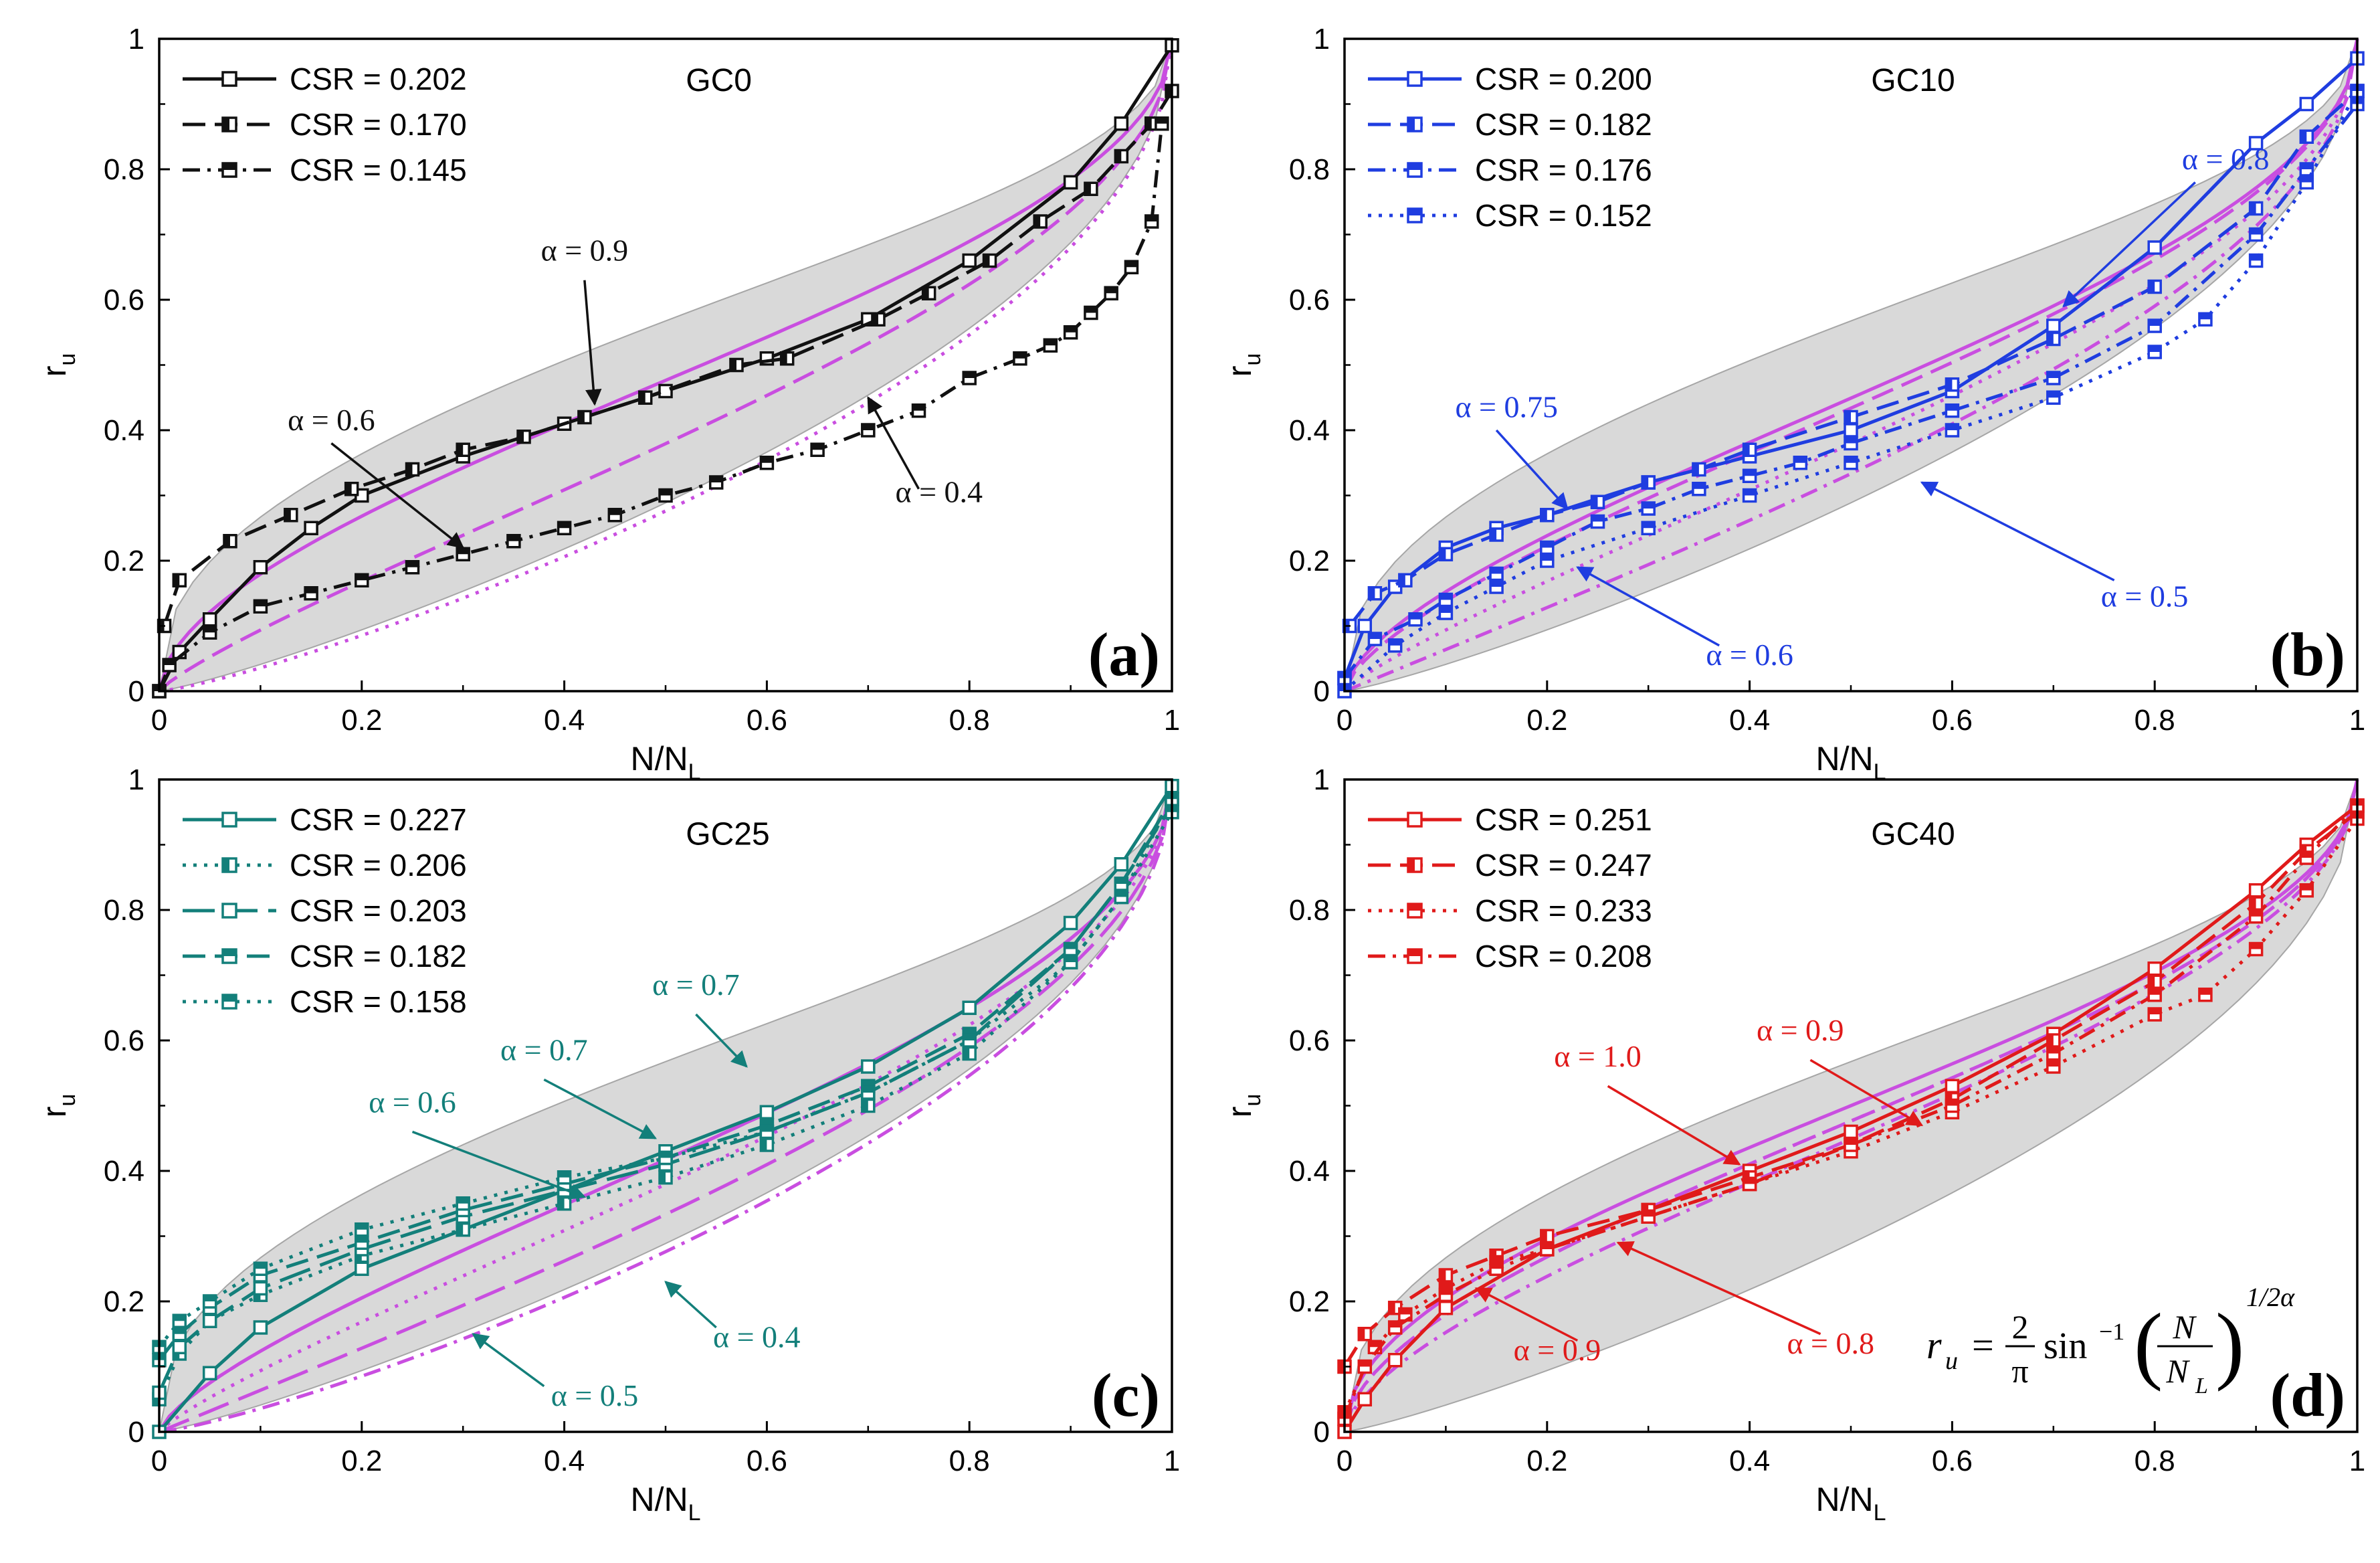 The image size is (2380, 1563). Describe the element at coordinates (1172, 1461) in the screenshot. I see `x-tick-label: 1` at that location.